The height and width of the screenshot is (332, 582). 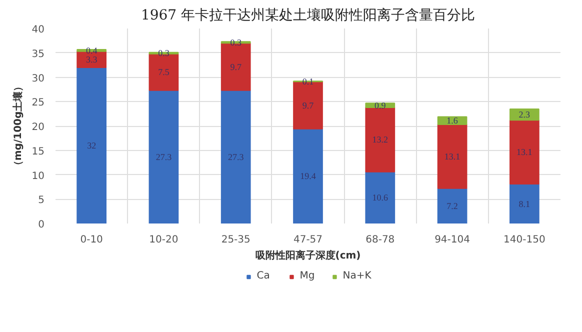 What do you see at coordinates (164, 72) in the screenshot?
I see `data-label: 7.5` at bounding box center [164, 72].